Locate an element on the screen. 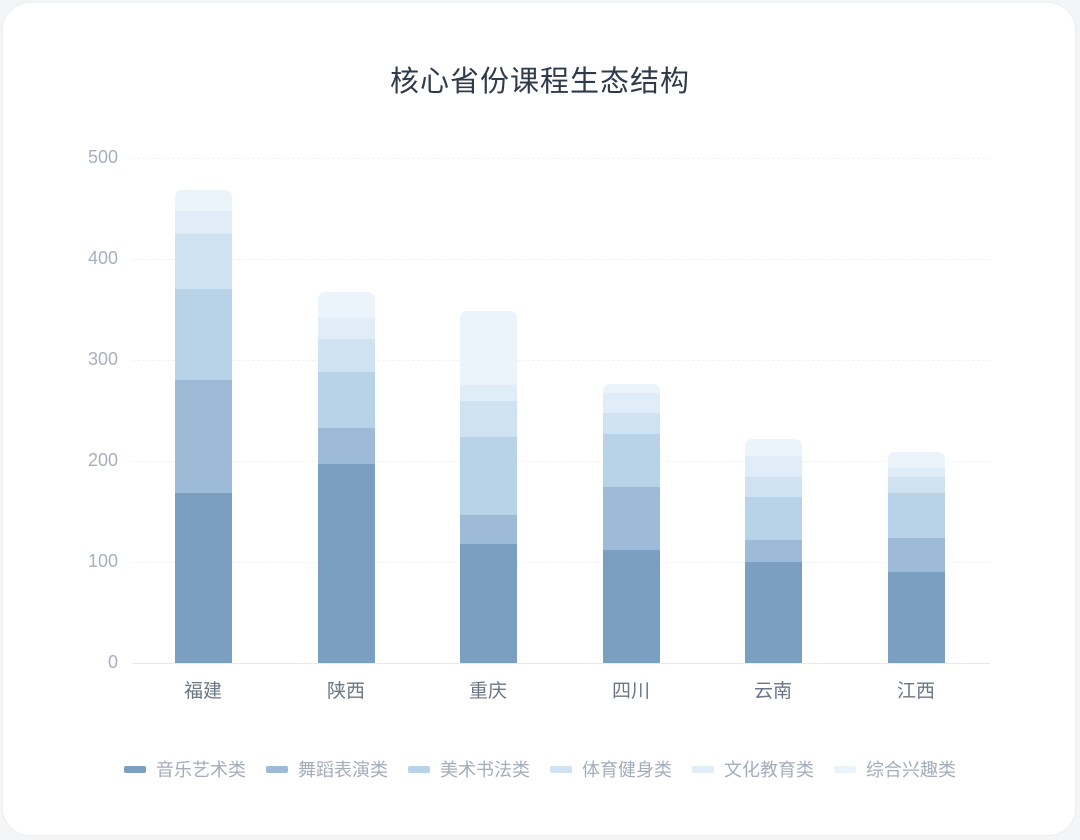 This screenshot has width=1080, height=840. legend-item: 体育健身类 is located at coordinates (611, 769).